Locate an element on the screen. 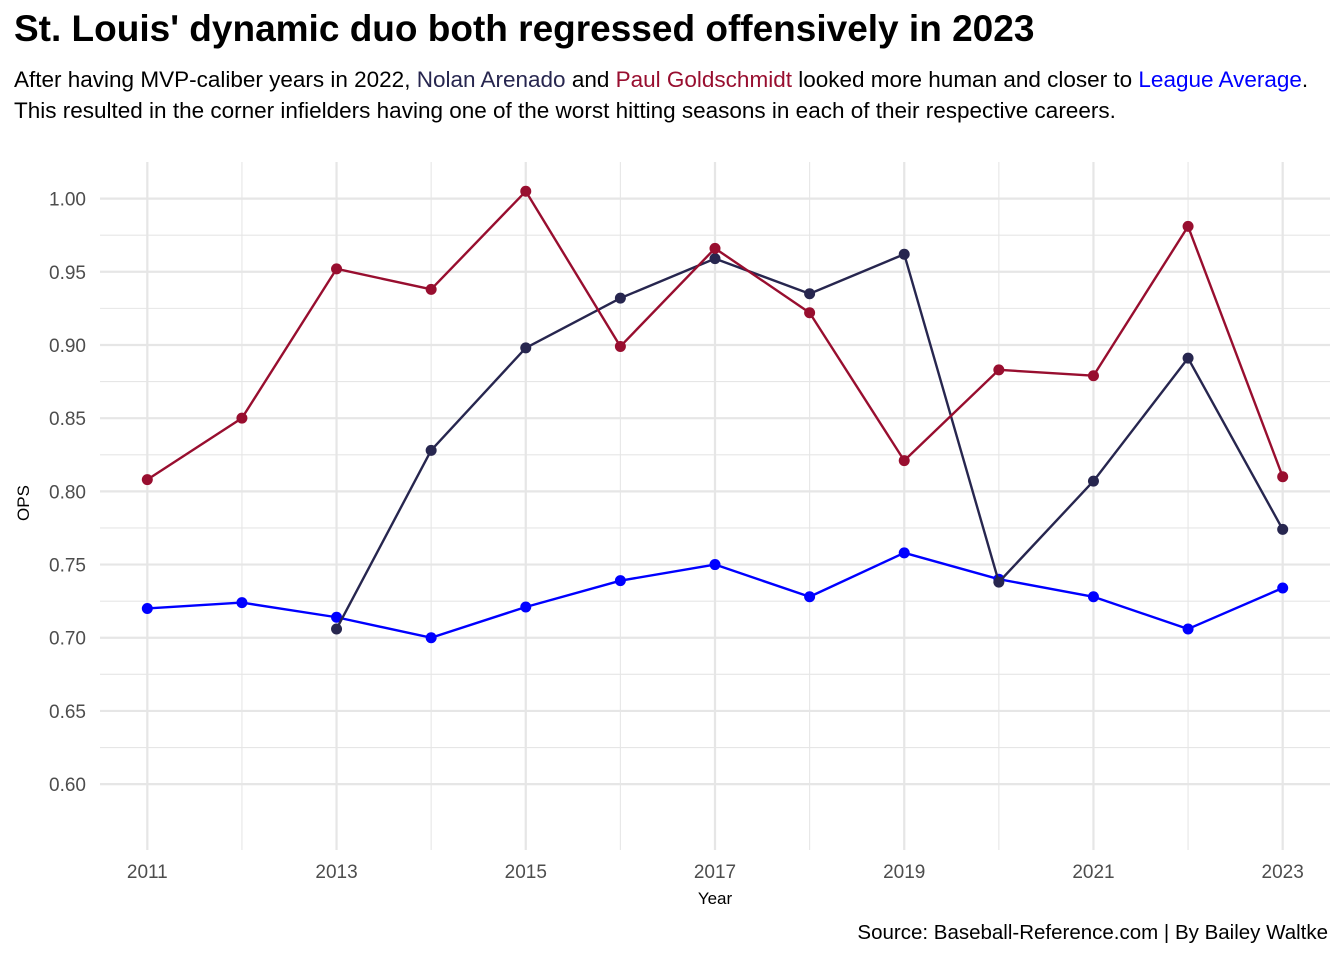 This screenshot has height=960, width=1344. subtitle-arenado: Nolan Arenado is located at coordinates (491, 79).